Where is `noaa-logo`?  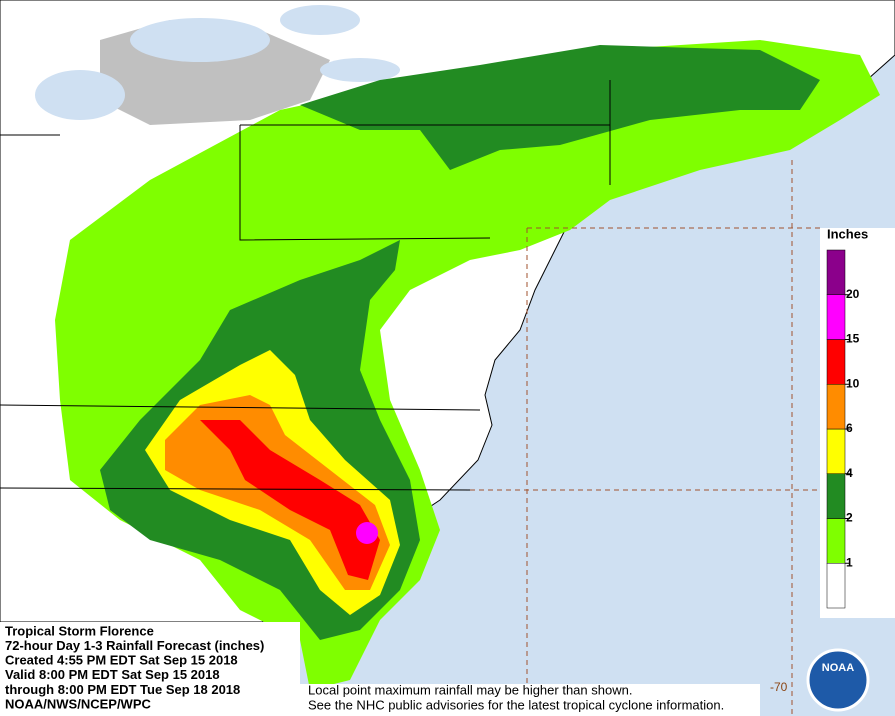
noaa-logo is located at coordinates (838, 680).